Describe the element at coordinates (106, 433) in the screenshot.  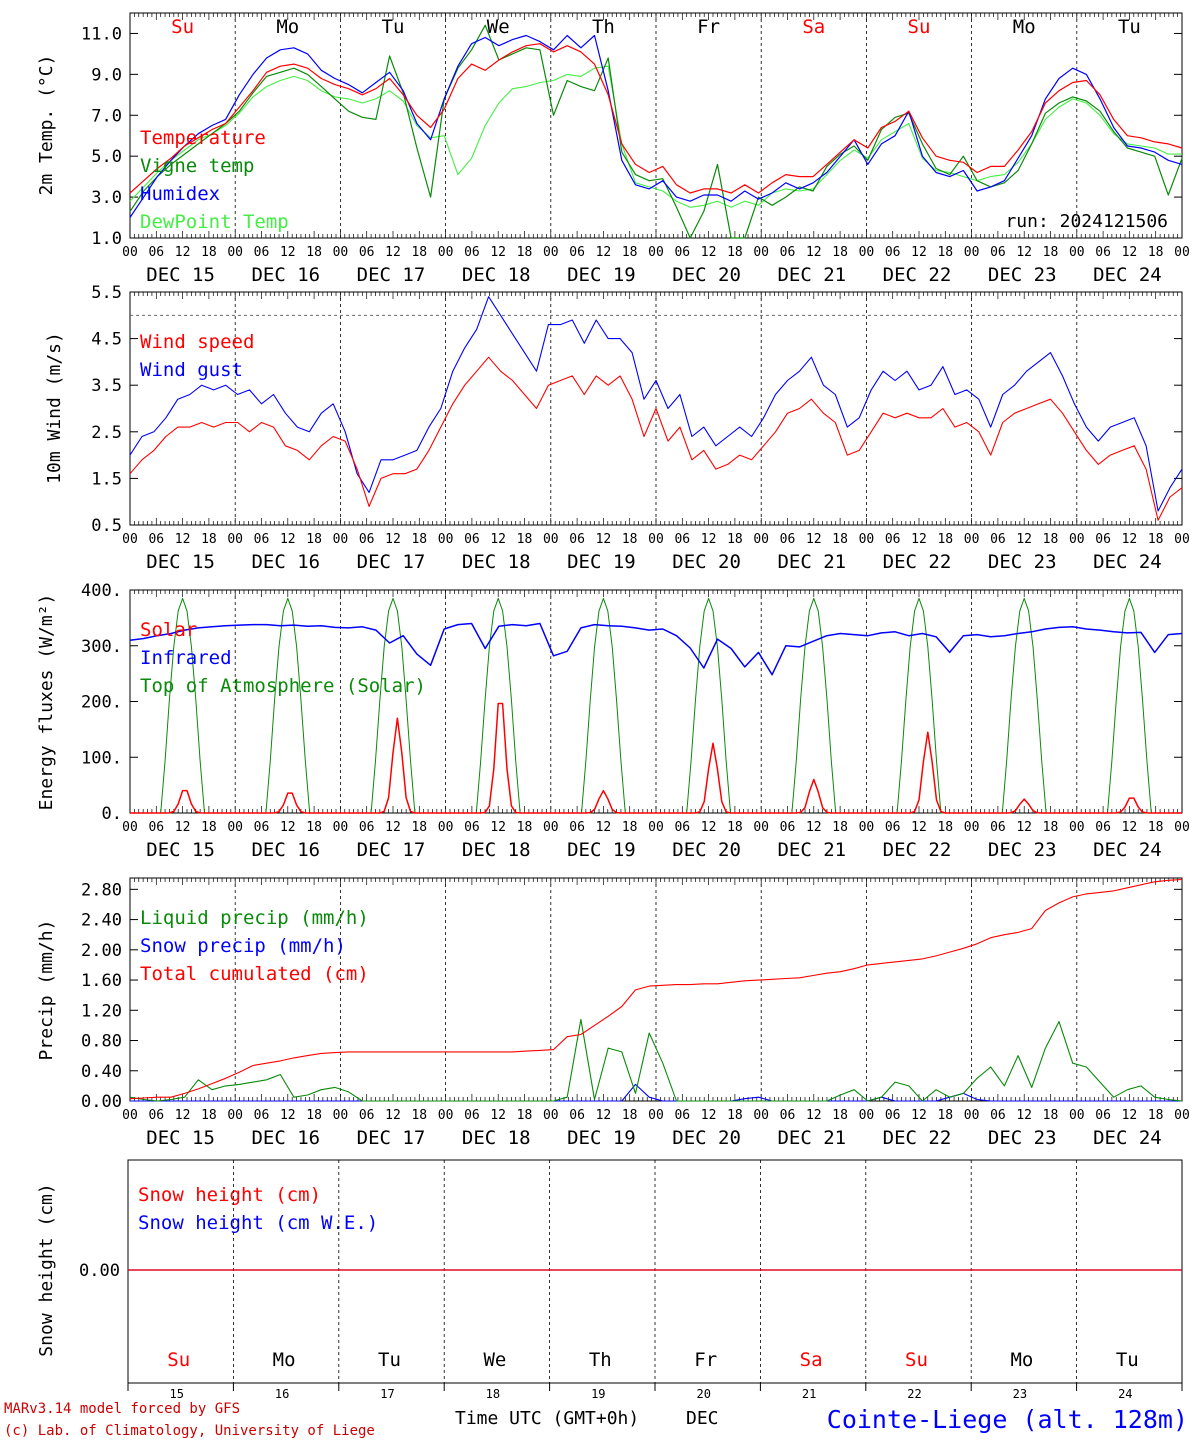
I see `y-tick-label: 2.5` at that location.